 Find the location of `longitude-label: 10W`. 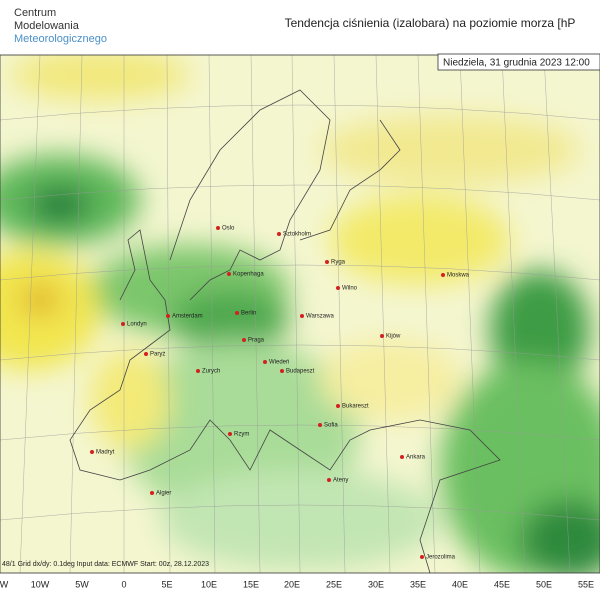

longitude-label: 10W is located at coordinates (40, 584).